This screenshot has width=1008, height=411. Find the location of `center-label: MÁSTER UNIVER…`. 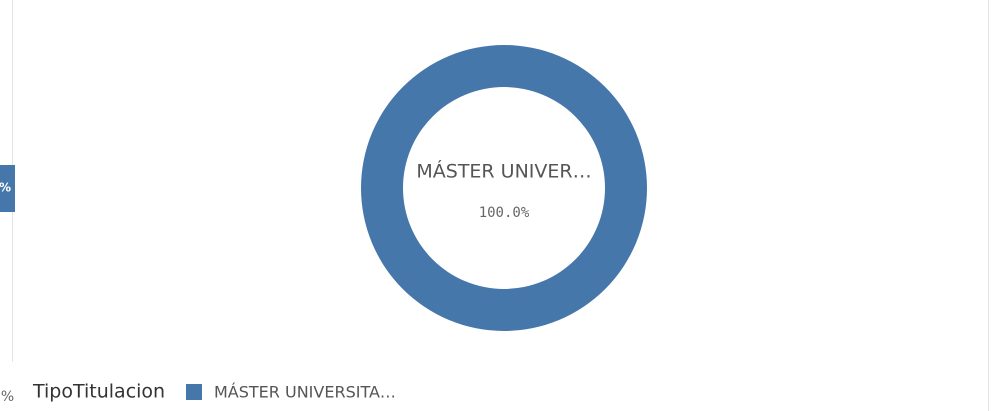

center-label: MÁSTER UNIVER… is located at coordinates (503, 171).